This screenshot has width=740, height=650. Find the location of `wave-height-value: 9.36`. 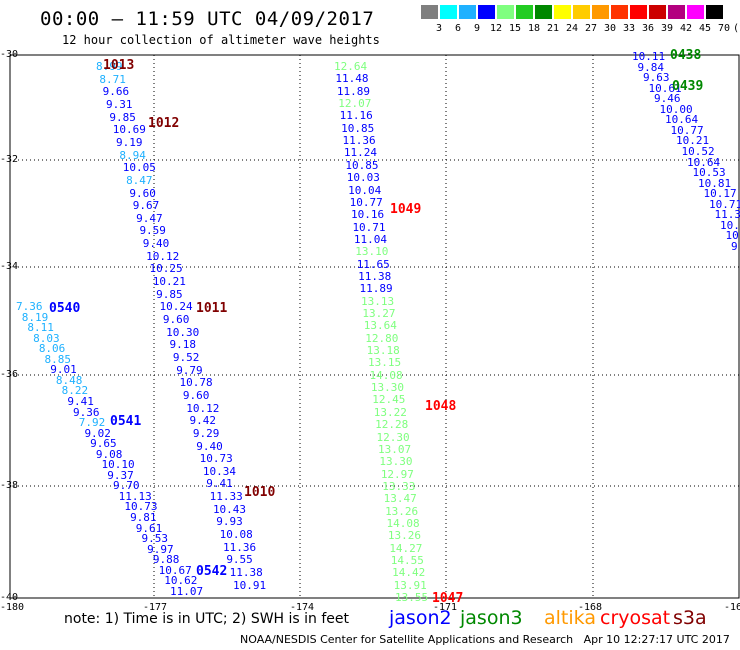

wave-height-value: 9.36 is located at coordinates (86, 412).